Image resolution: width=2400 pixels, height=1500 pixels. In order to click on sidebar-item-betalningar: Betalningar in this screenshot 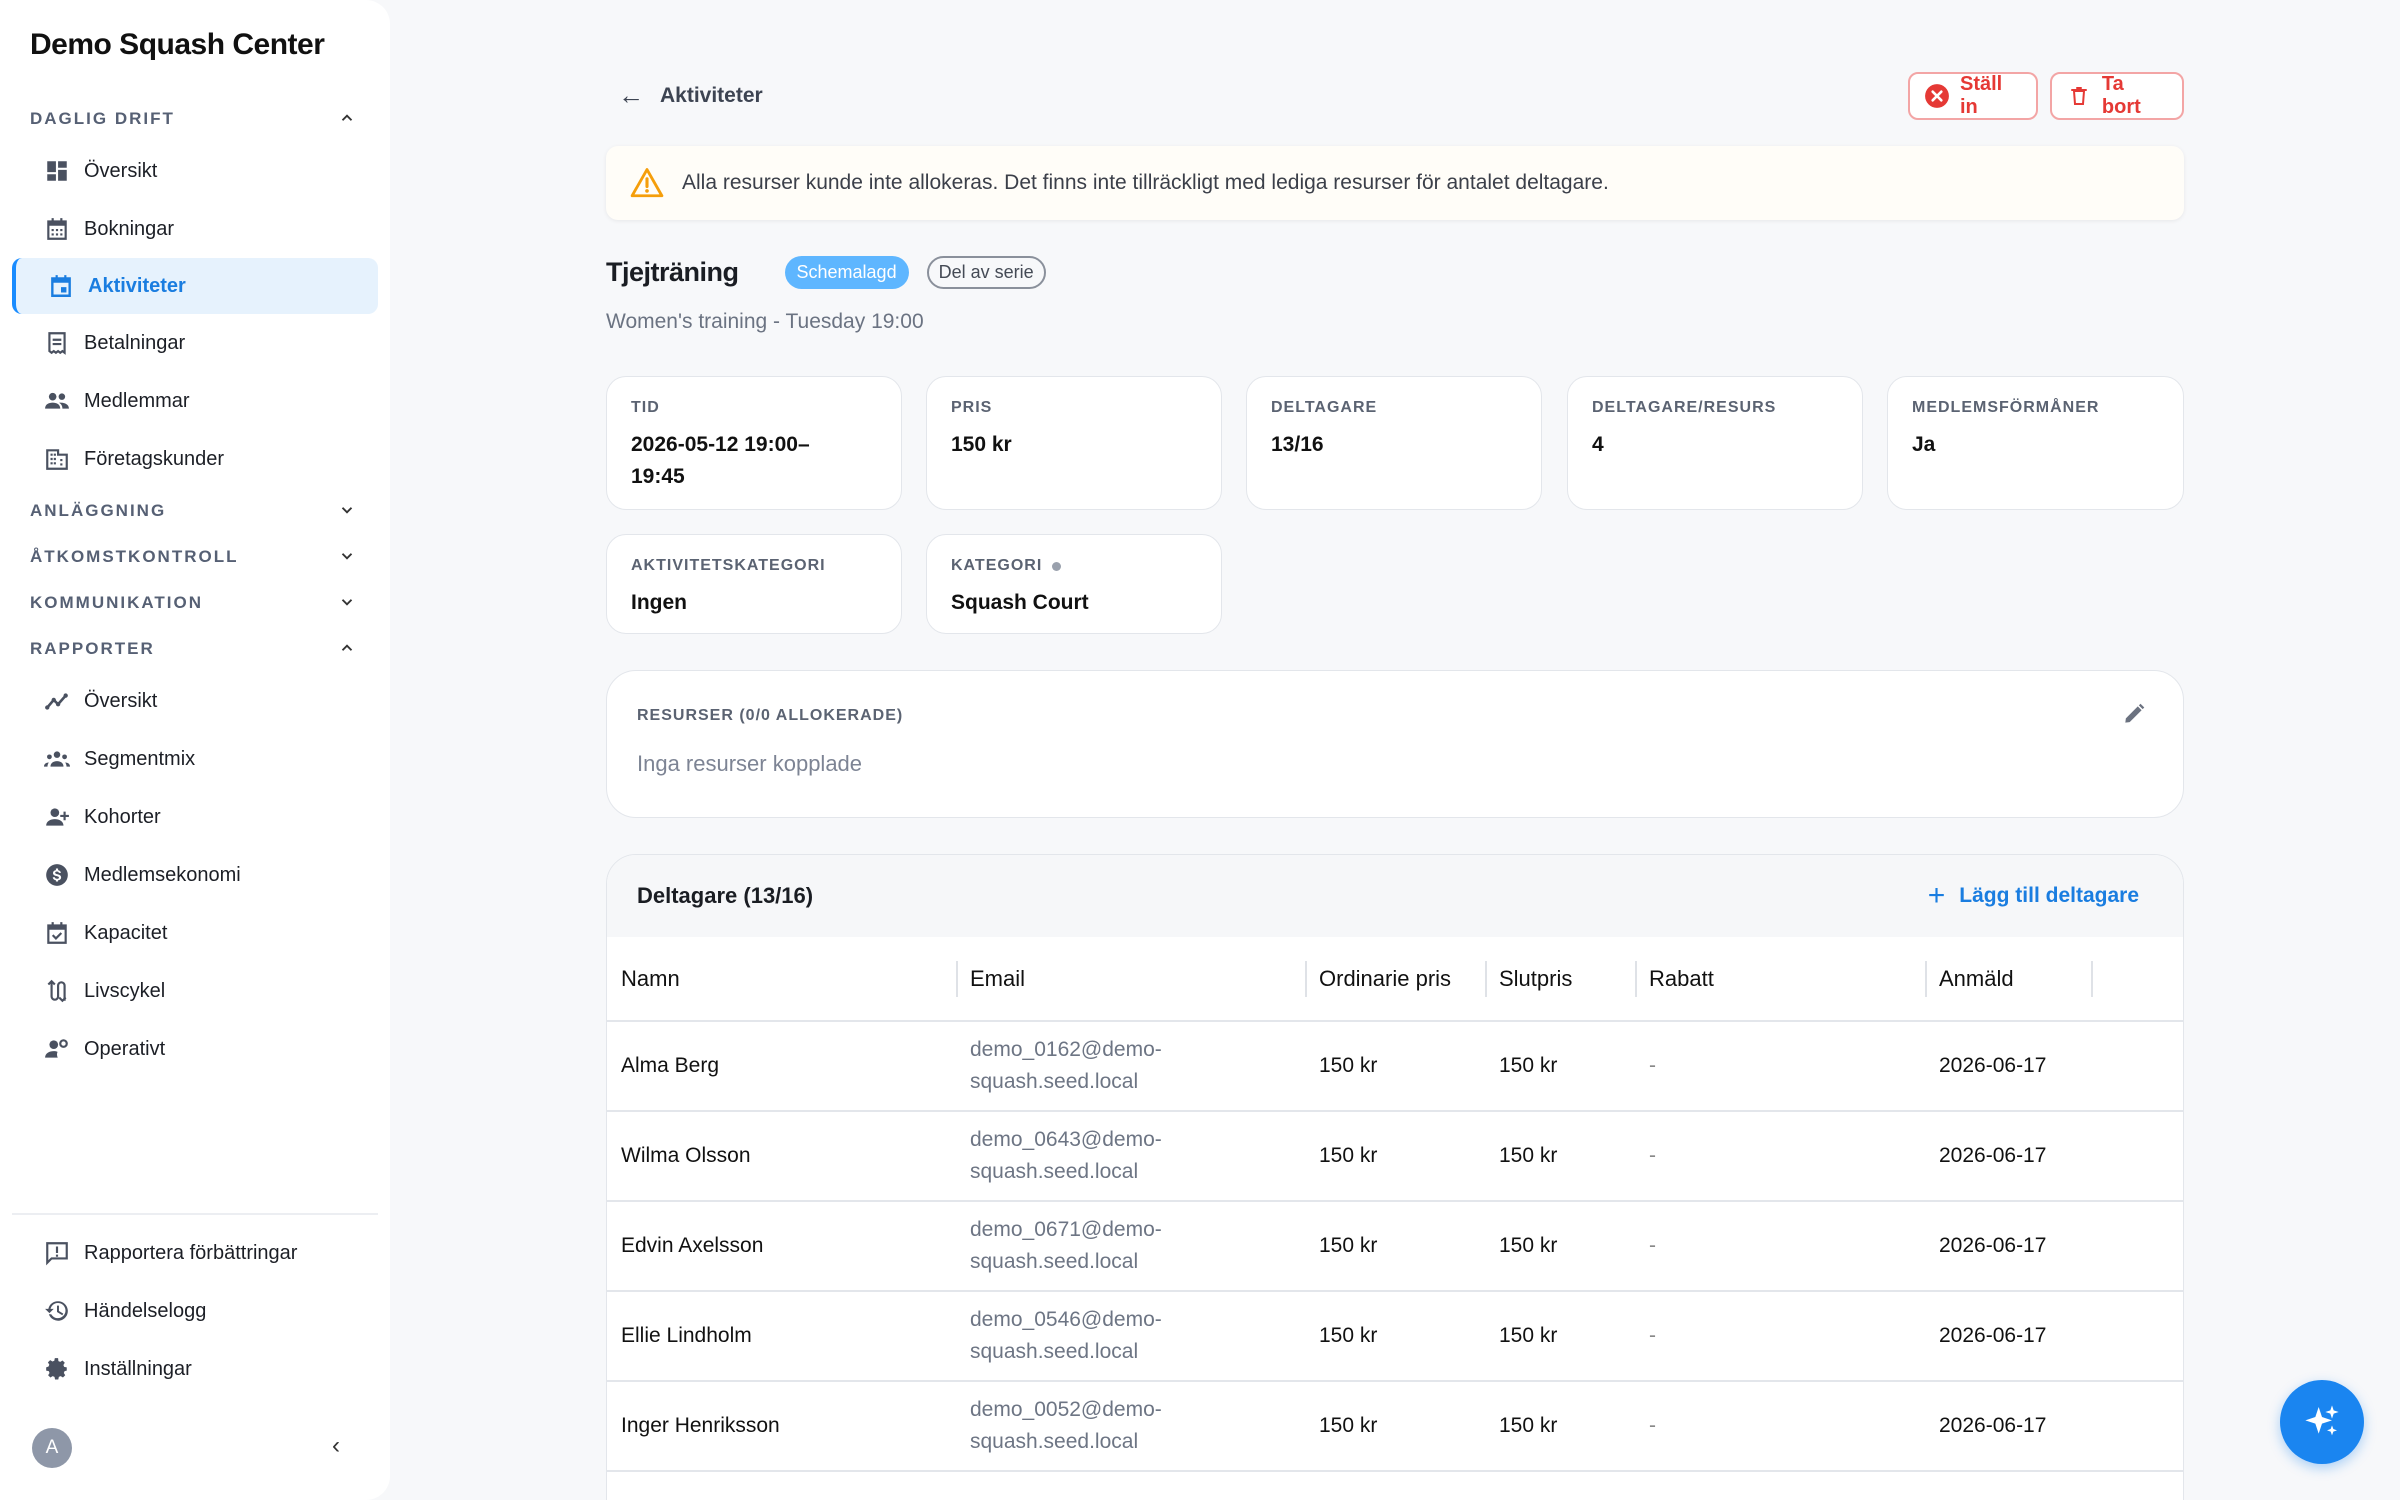, I will do `click(195, 343)`.